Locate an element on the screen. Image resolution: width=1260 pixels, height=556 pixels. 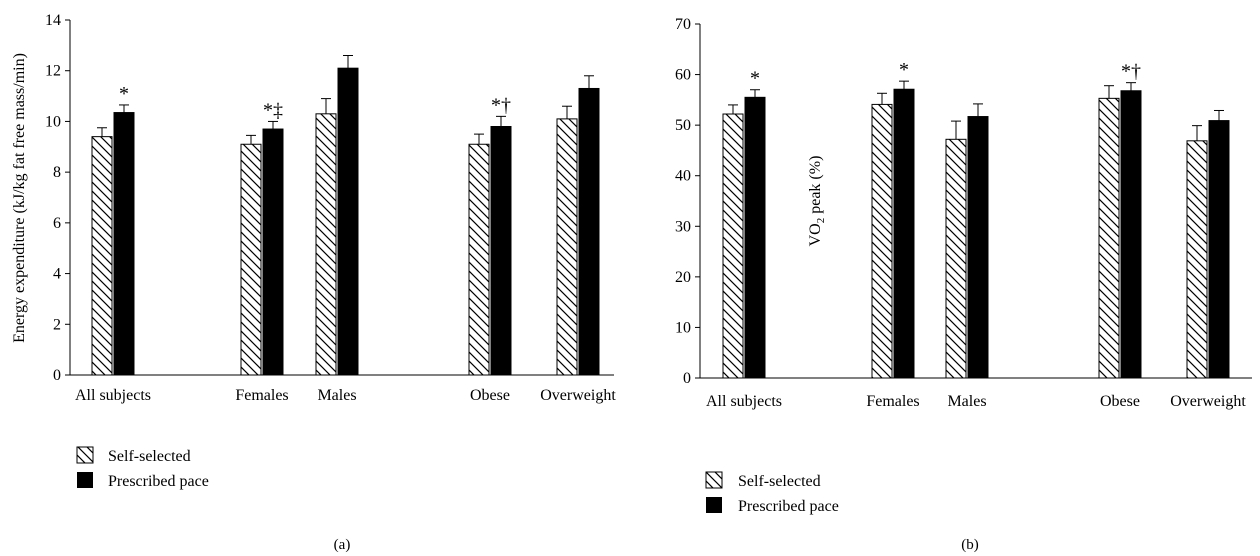
panel-b-y-tick-label: 70 is located at coordinates (683, 24).